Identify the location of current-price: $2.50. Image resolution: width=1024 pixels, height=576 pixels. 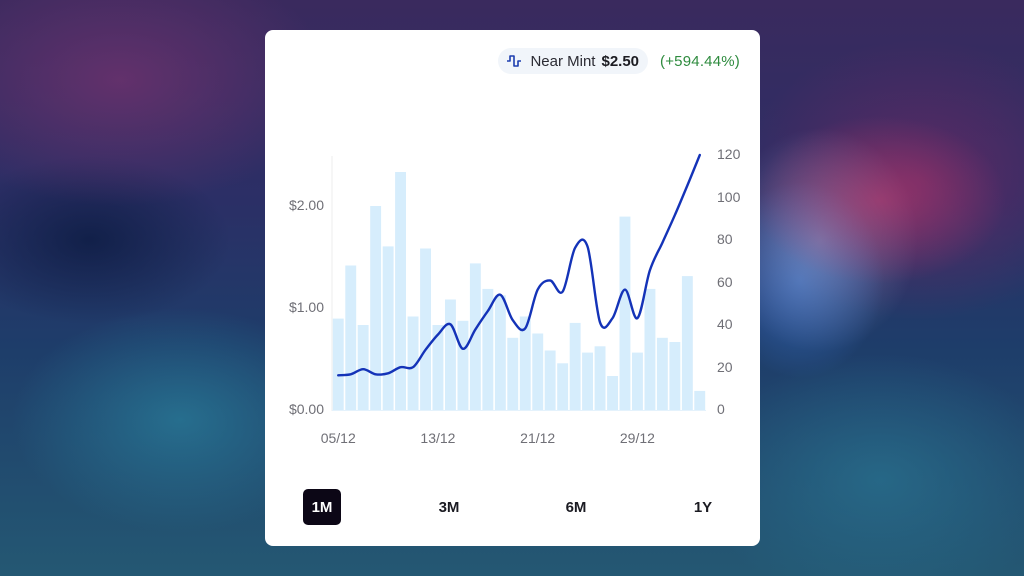
(620, 61).